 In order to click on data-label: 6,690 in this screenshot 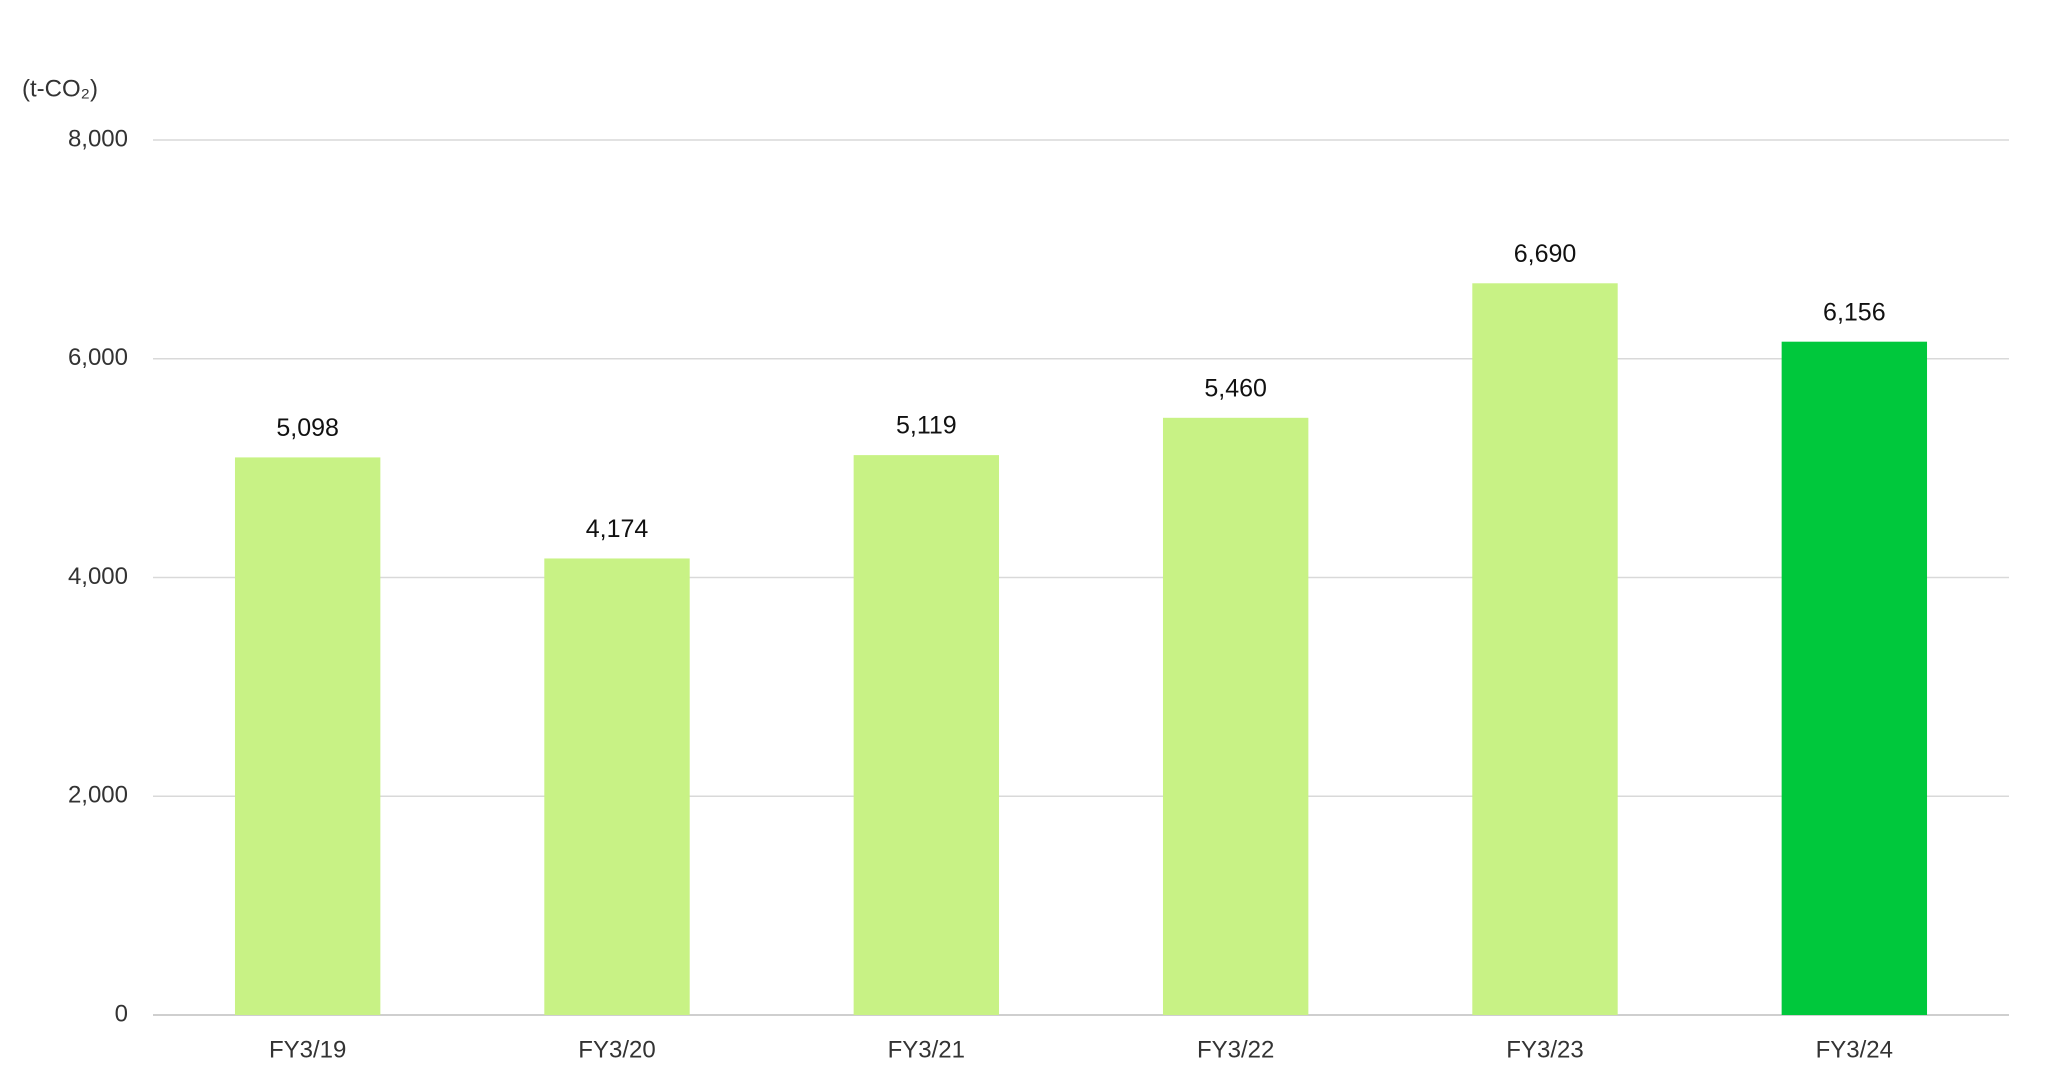, I will do `click(1545, 254)`.